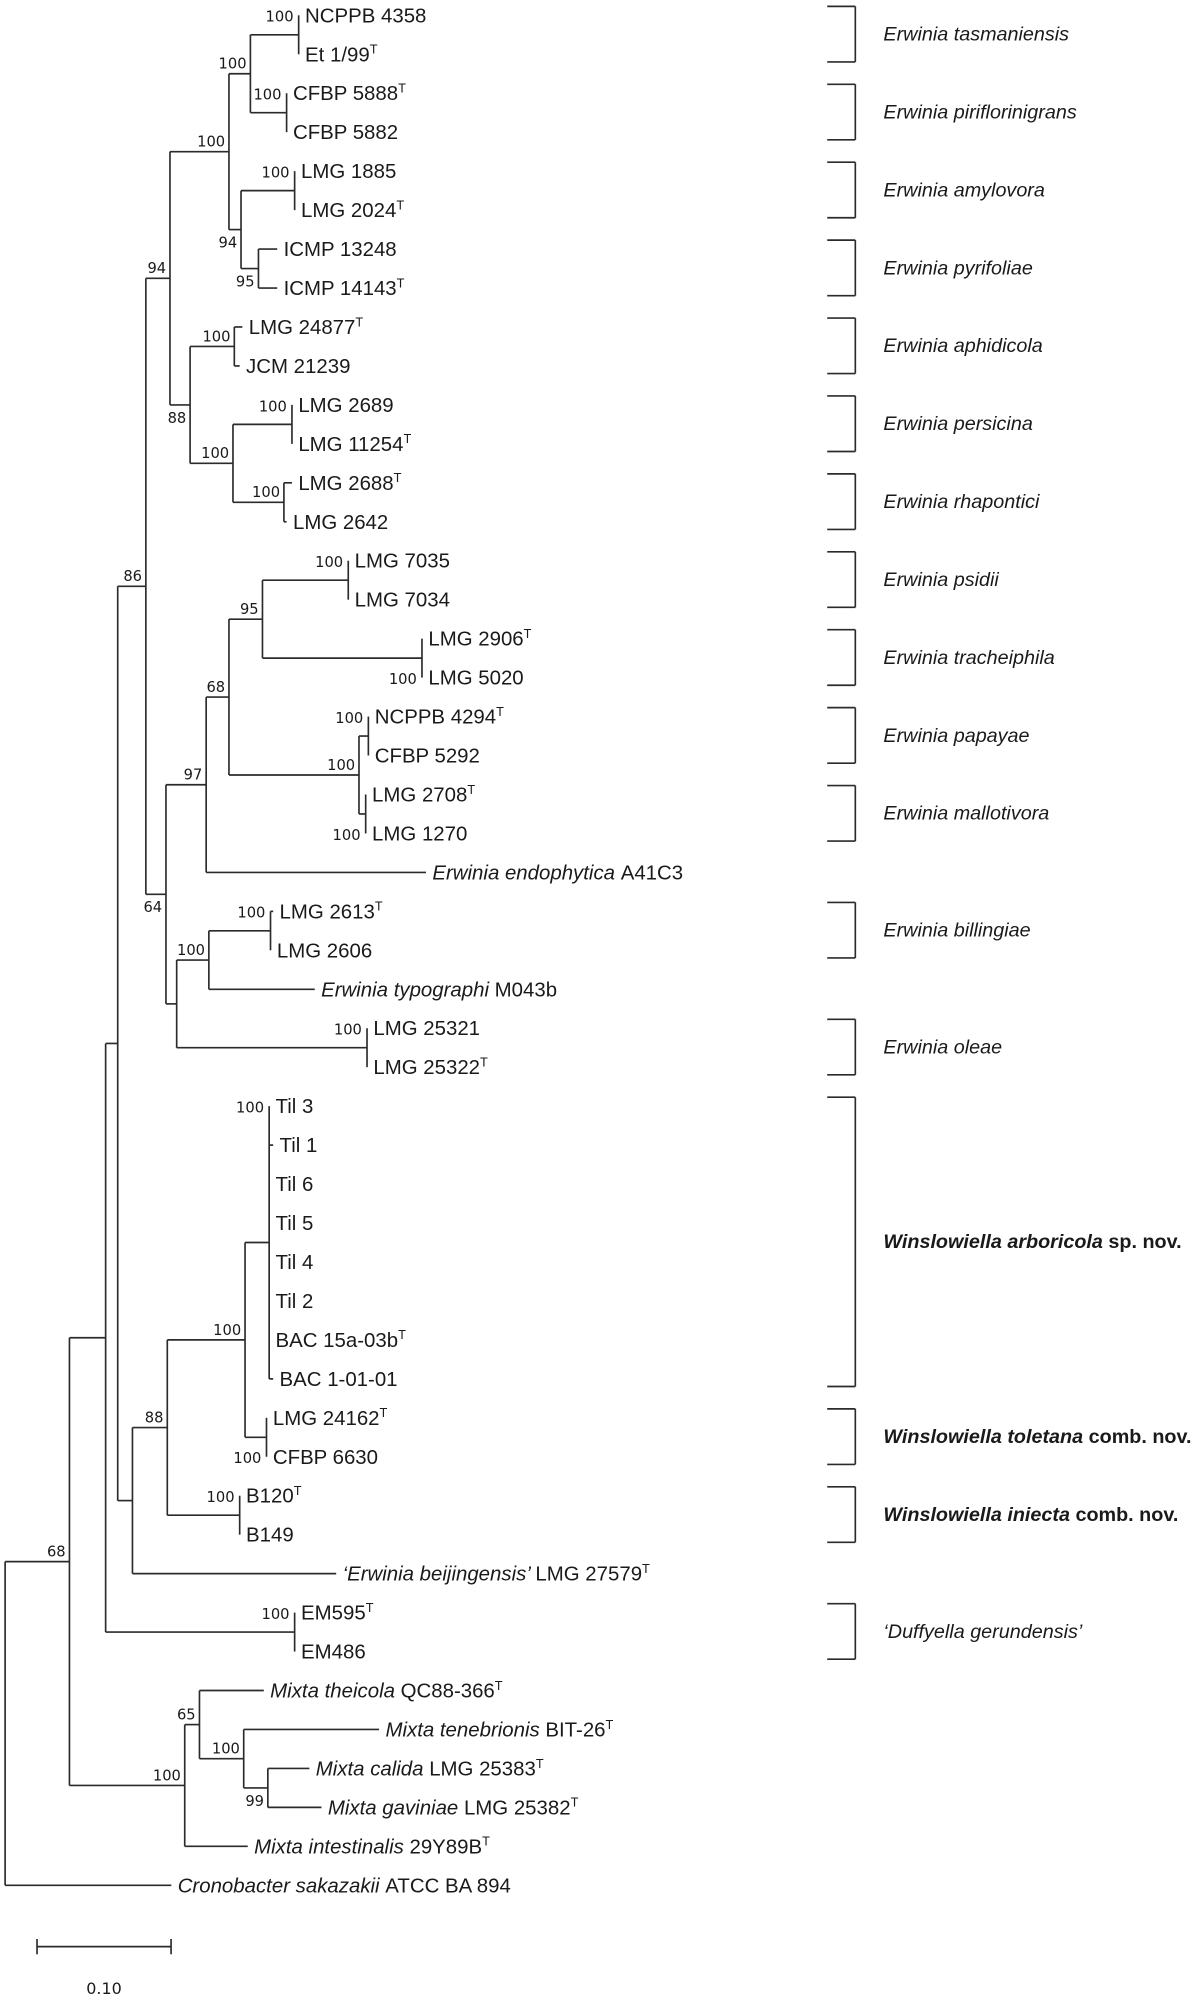 Image resolution: width=1200 pixels, height=2013 pixels. I want to click on bootstrap-value: 65, so click(186, 1714).